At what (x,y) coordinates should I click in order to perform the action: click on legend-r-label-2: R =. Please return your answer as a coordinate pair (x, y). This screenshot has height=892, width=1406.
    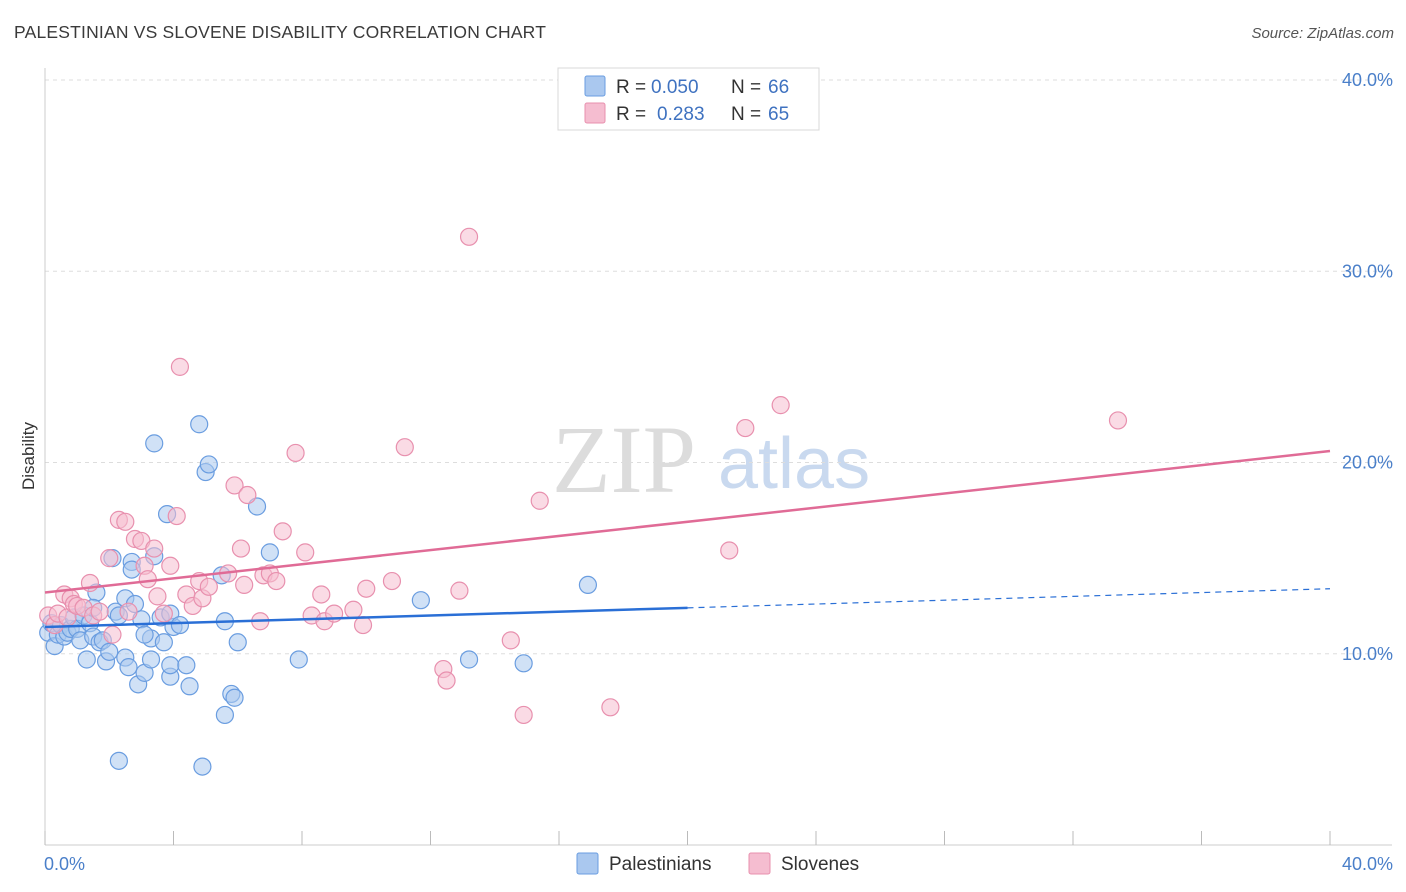
    Looking at the image, I should click on (631, 114).